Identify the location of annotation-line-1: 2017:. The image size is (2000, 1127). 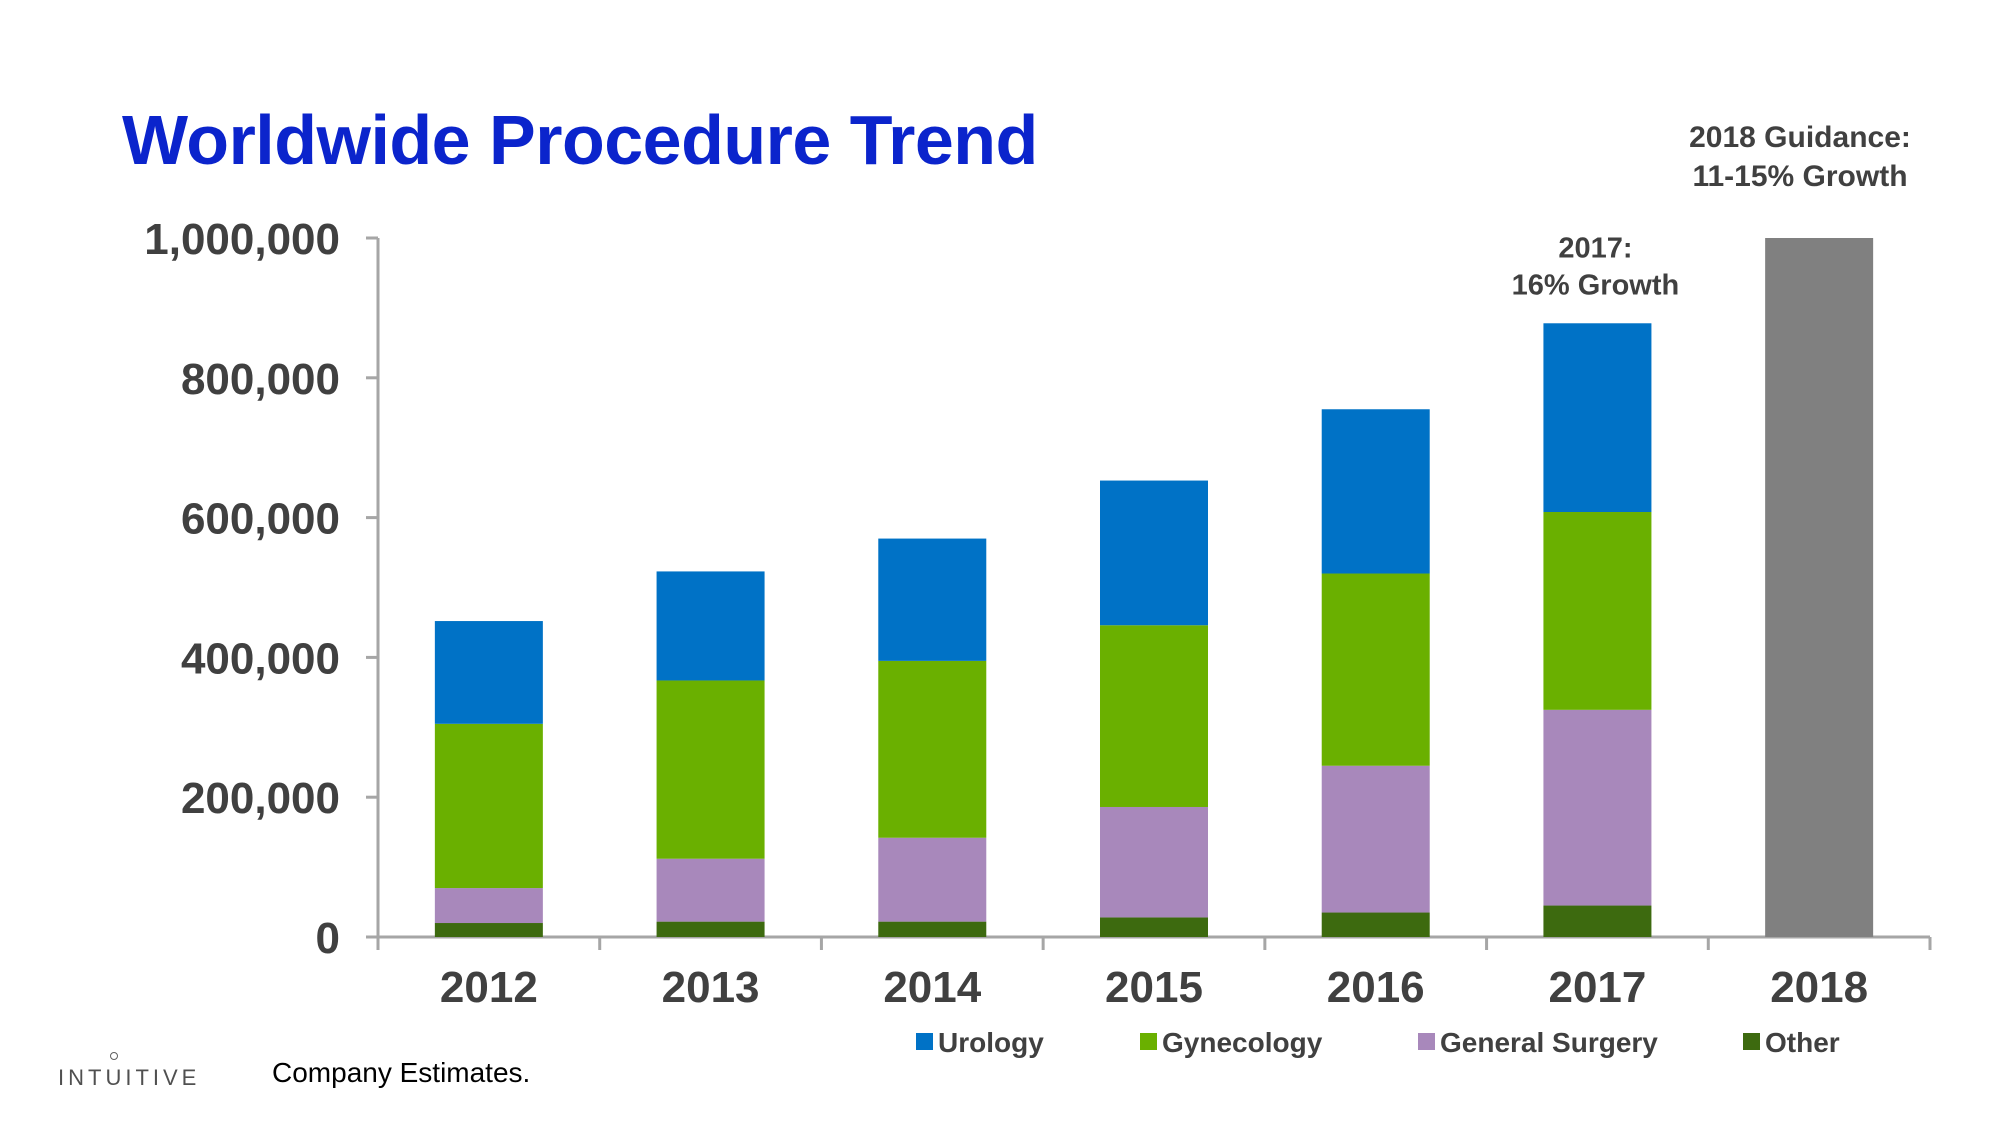
(1595, 248).